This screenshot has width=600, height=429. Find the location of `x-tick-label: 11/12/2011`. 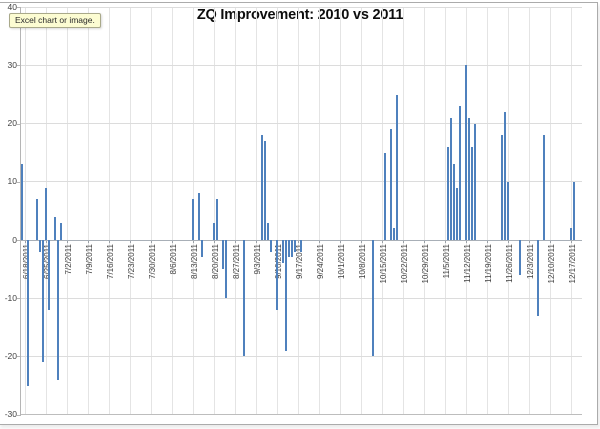

x-tick-label: 11/12/2011 is located at coordinates (467, 263).